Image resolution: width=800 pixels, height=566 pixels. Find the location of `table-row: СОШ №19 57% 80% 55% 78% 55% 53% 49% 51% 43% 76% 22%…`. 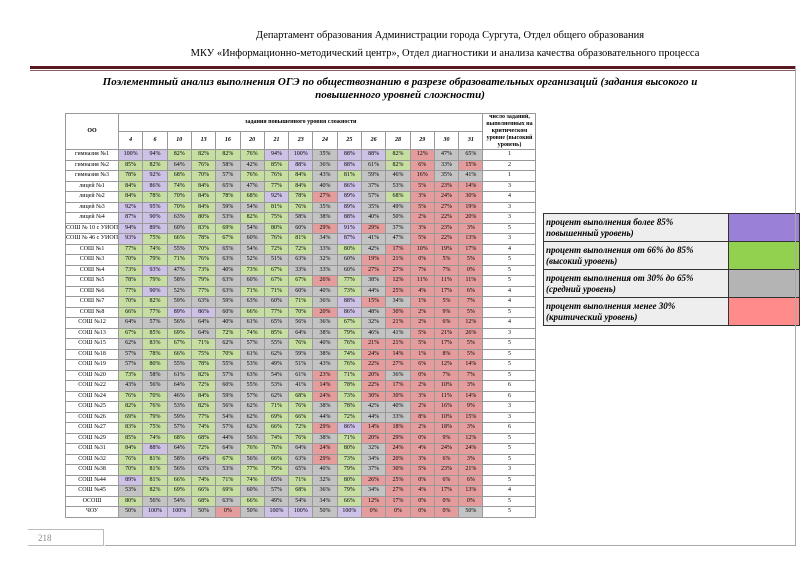

table-row: СОШ №19 57% 80% 55% 78% 55% 53% 49% 51% 43% 76% 22%… is located at coordinates (300, 365).